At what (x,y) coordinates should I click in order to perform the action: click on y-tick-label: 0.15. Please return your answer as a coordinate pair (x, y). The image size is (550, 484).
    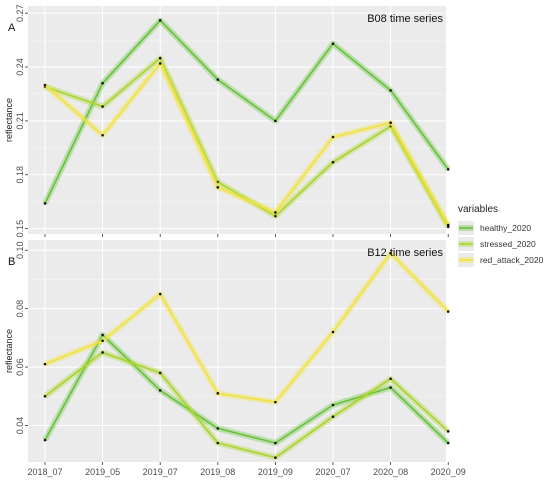
    Looking at the image, I should click on (20, 229).